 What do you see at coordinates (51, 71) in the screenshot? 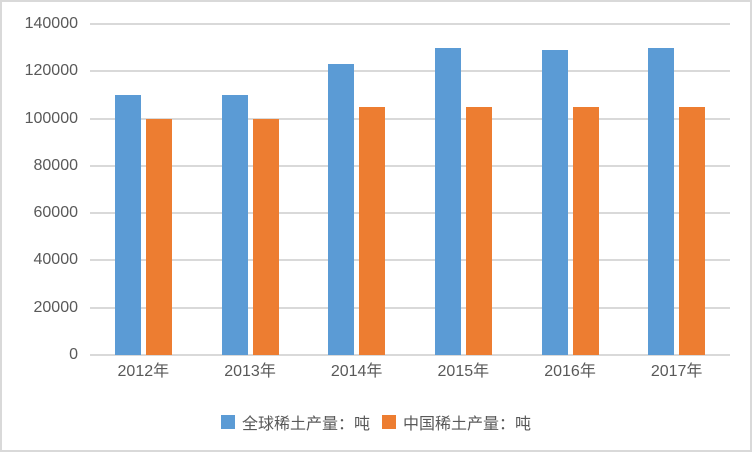
I see `y-tick-label-120000: 120000` at bounding box center [51, 71].